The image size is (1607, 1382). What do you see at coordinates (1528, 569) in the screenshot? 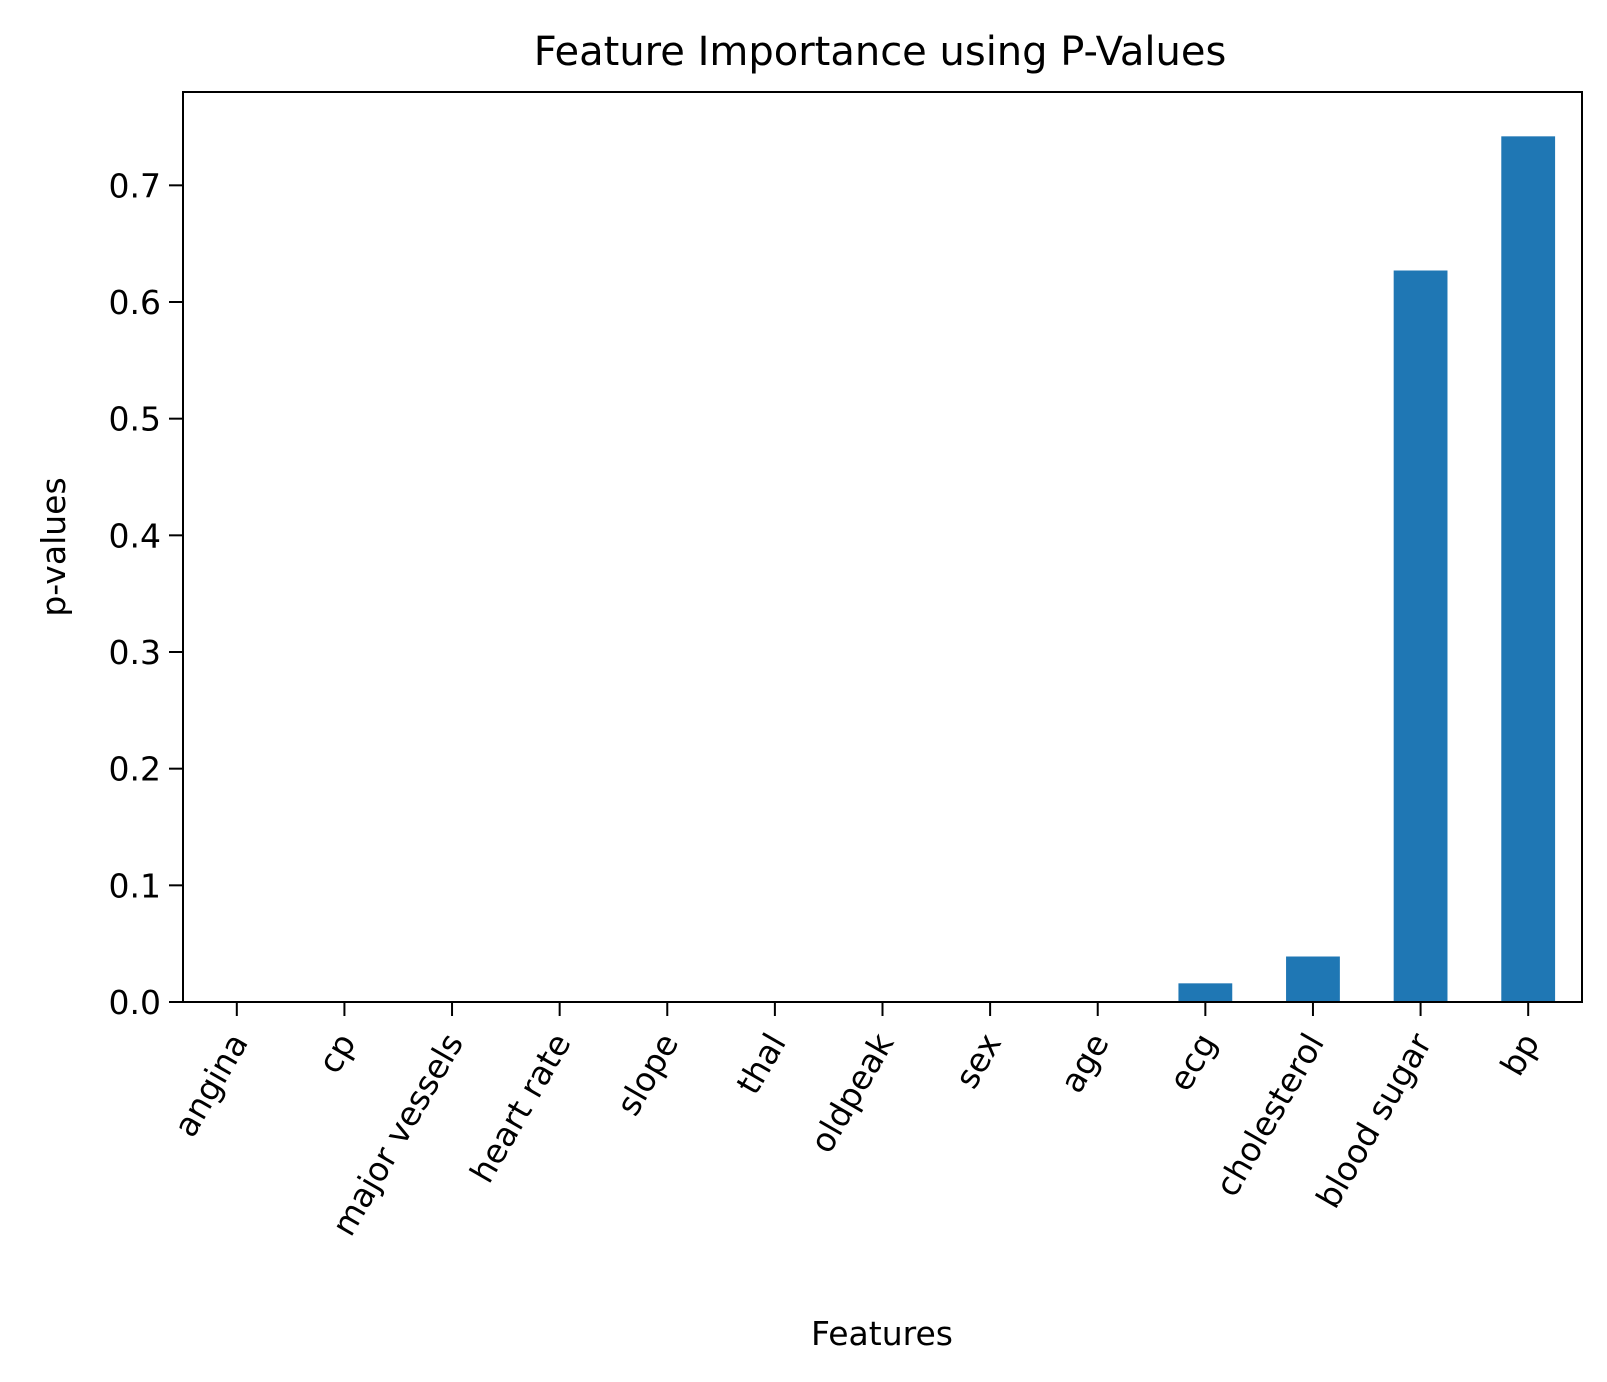
I see `bar-bp` at bounding box center [1528, 569].